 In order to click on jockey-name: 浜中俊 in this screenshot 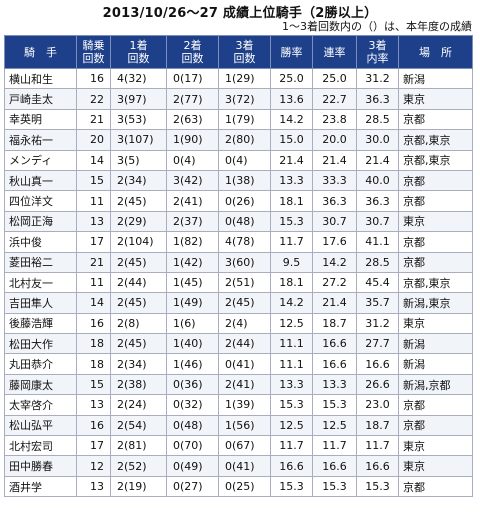, I will do `click(40, 242)`.